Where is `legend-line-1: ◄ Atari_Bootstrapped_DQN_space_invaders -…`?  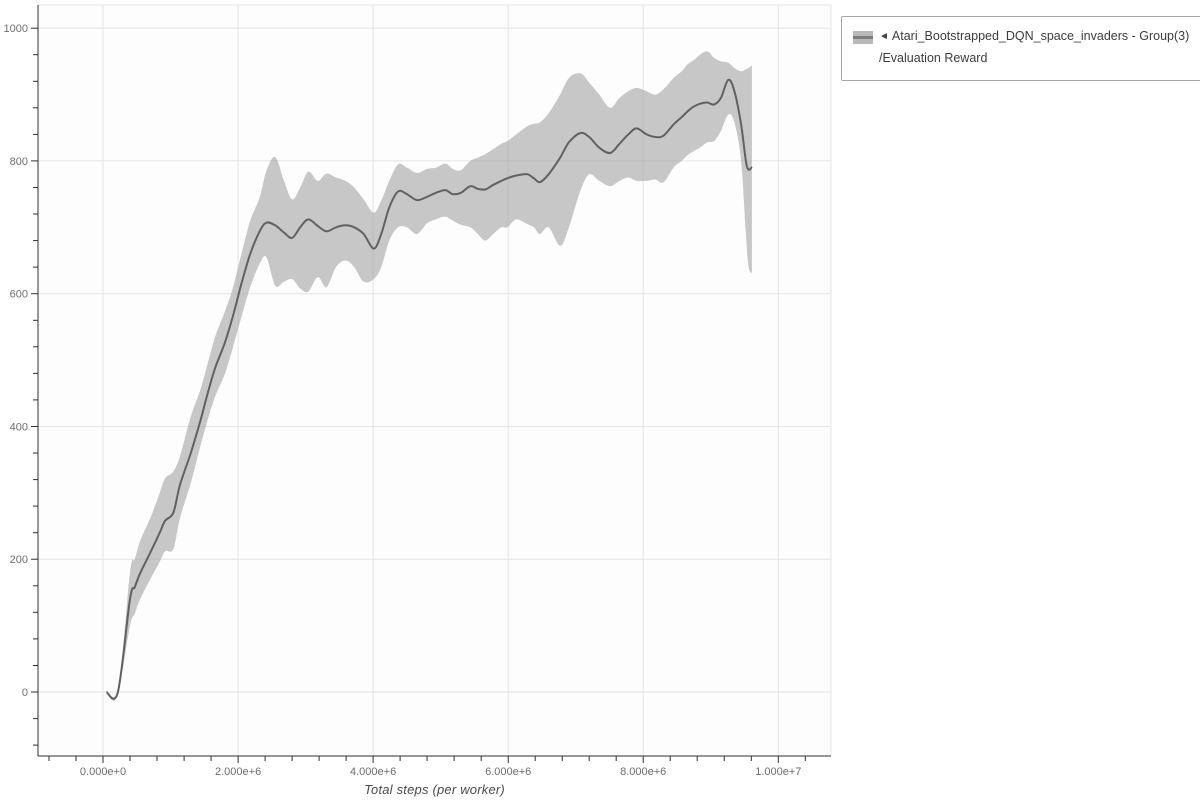 legend-line-1: ◄ Atari_Bootstrapped_DQN_space_invaders -… is located at coordinates (1034, 37).